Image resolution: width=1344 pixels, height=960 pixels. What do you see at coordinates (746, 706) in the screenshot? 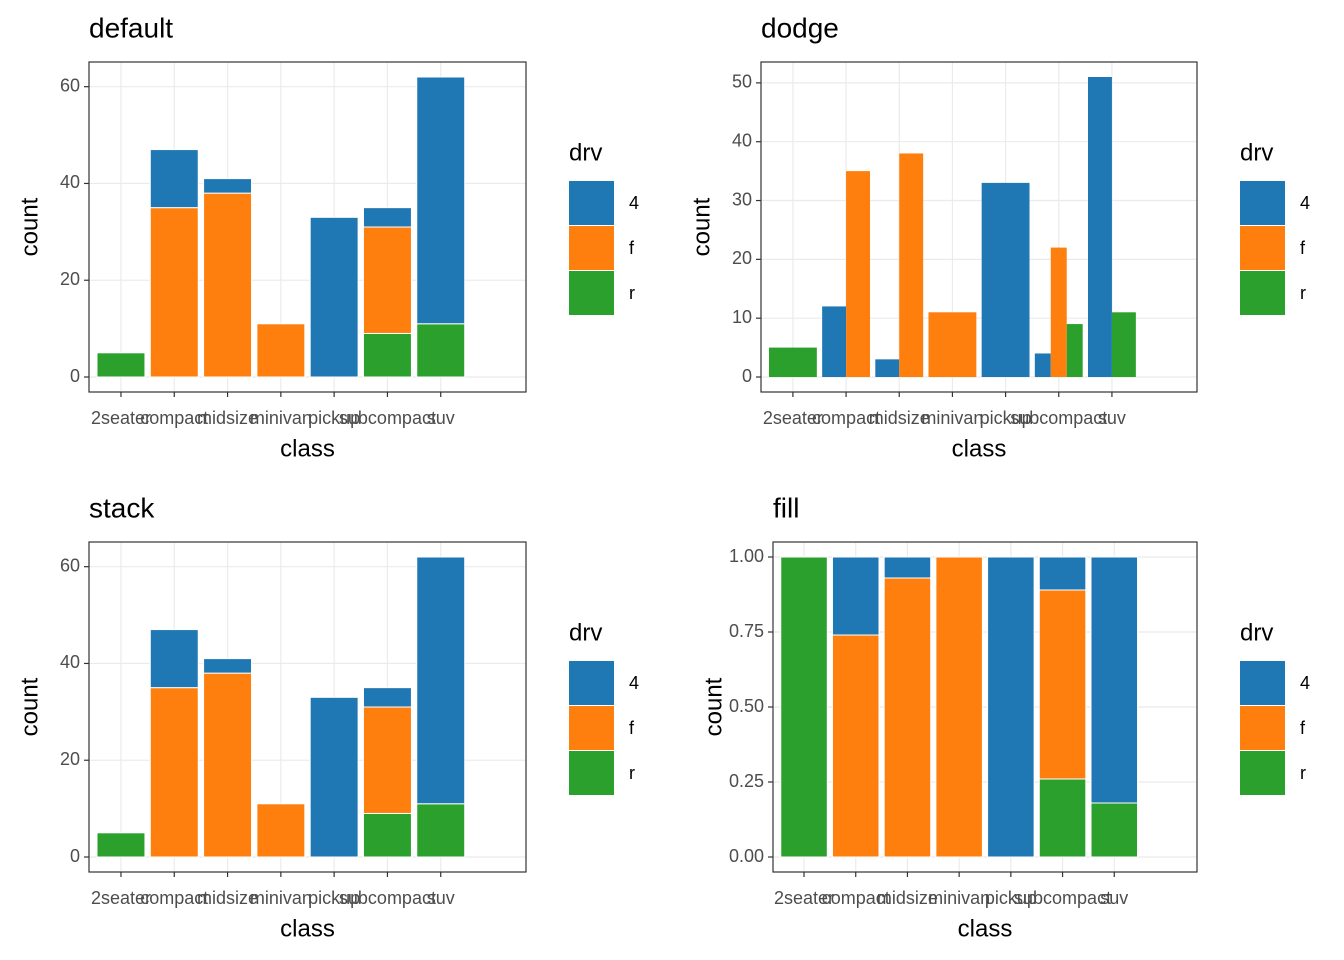
I see `y-tick-label: 0.50` at bounding box center [746, 706].